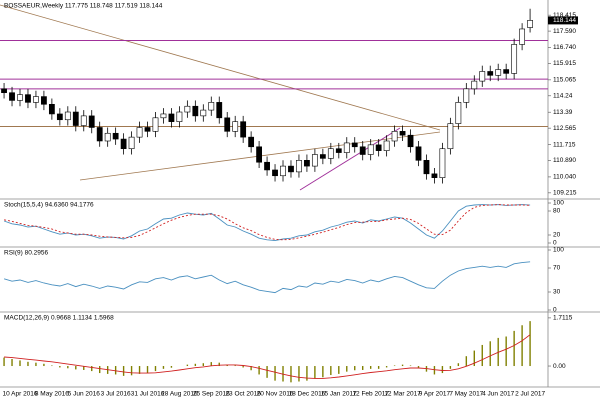 The width and height of the screenshot is (600, 400). I want to click on y-tick-label: 115.915, so click(564, 63).